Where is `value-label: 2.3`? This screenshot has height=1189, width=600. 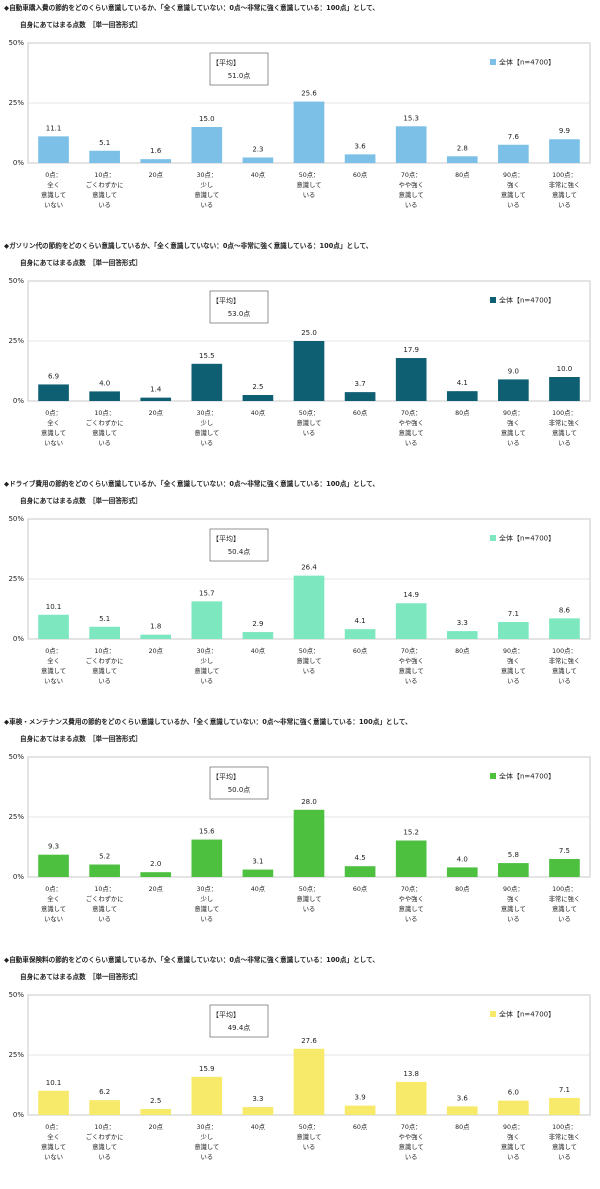 value-label: 2.3 is located at coordinates (257, 149).